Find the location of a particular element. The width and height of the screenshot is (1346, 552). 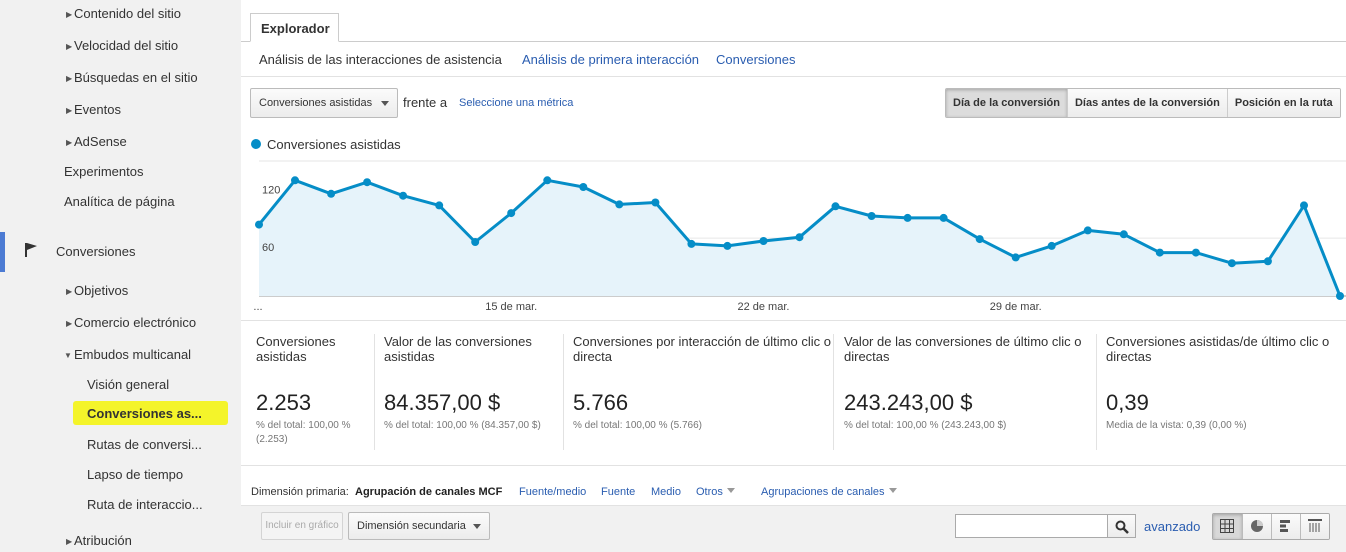

sidebar-section-conversiones: Conversiones is located at coordinates (96, 251).